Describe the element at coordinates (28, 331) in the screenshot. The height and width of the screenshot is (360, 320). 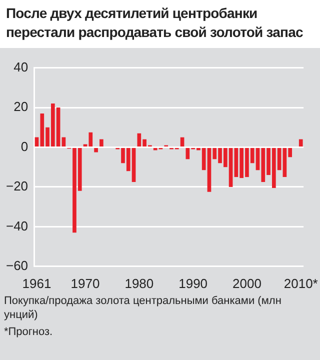
I see `text: *Прогноз.` at that location.